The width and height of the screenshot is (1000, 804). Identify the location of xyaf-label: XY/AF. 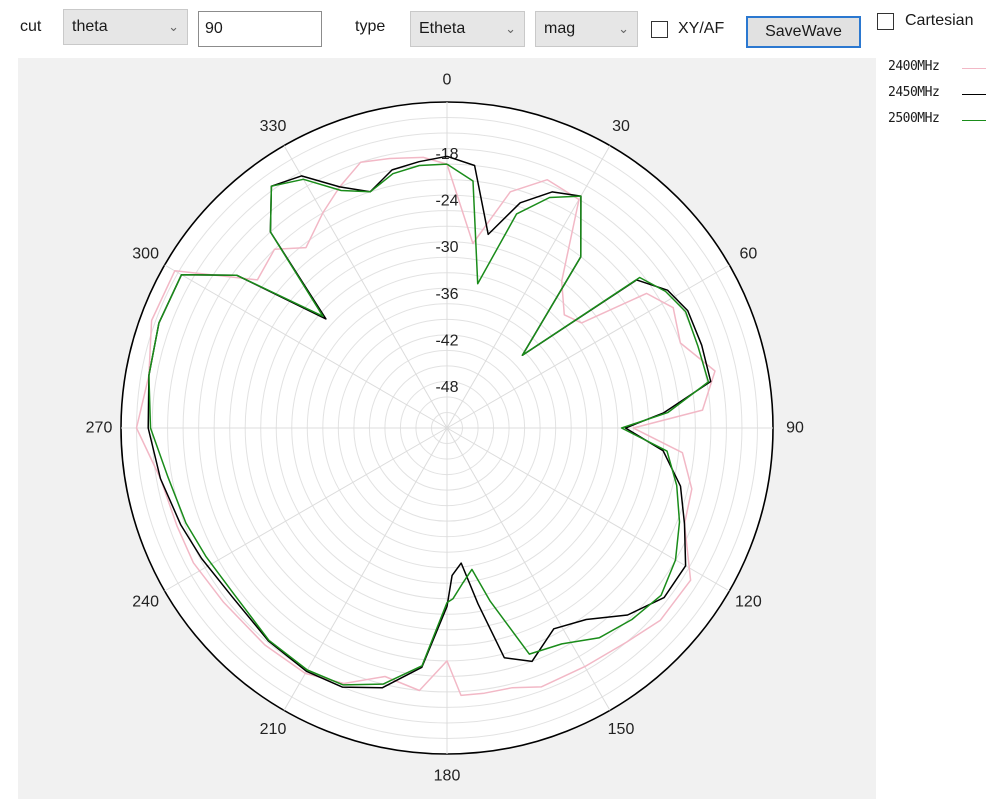
(701, 28).